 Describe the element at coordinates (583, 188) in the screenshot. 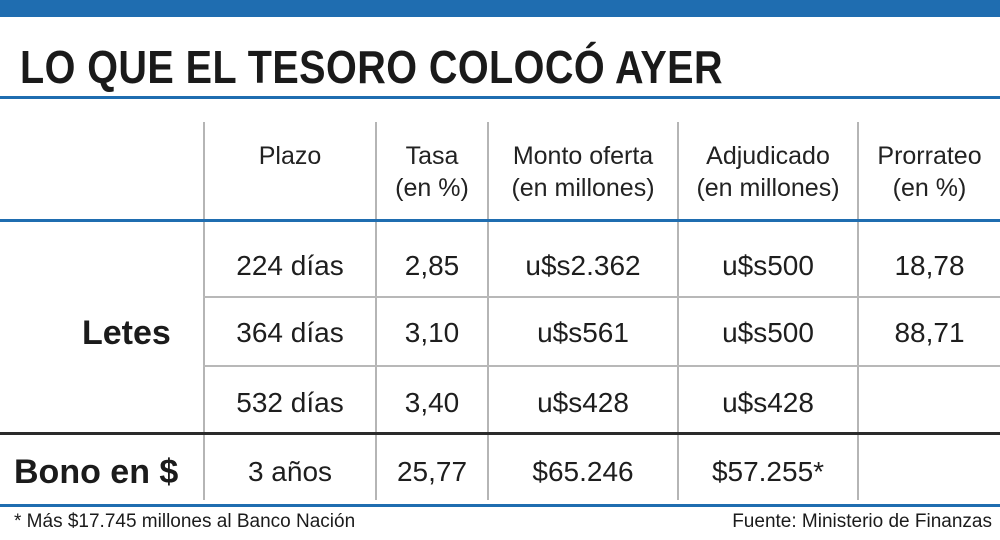

I see `header-monto-line2: (en millones)` at that location.